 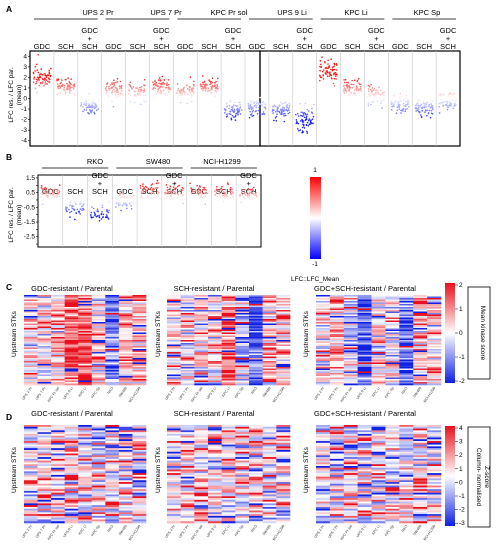 What do you see at coordinates (254, 390) in the screenshot?
I see `panel-c-heatmap2-column-label: RKO` at bounding box center [254, 390].